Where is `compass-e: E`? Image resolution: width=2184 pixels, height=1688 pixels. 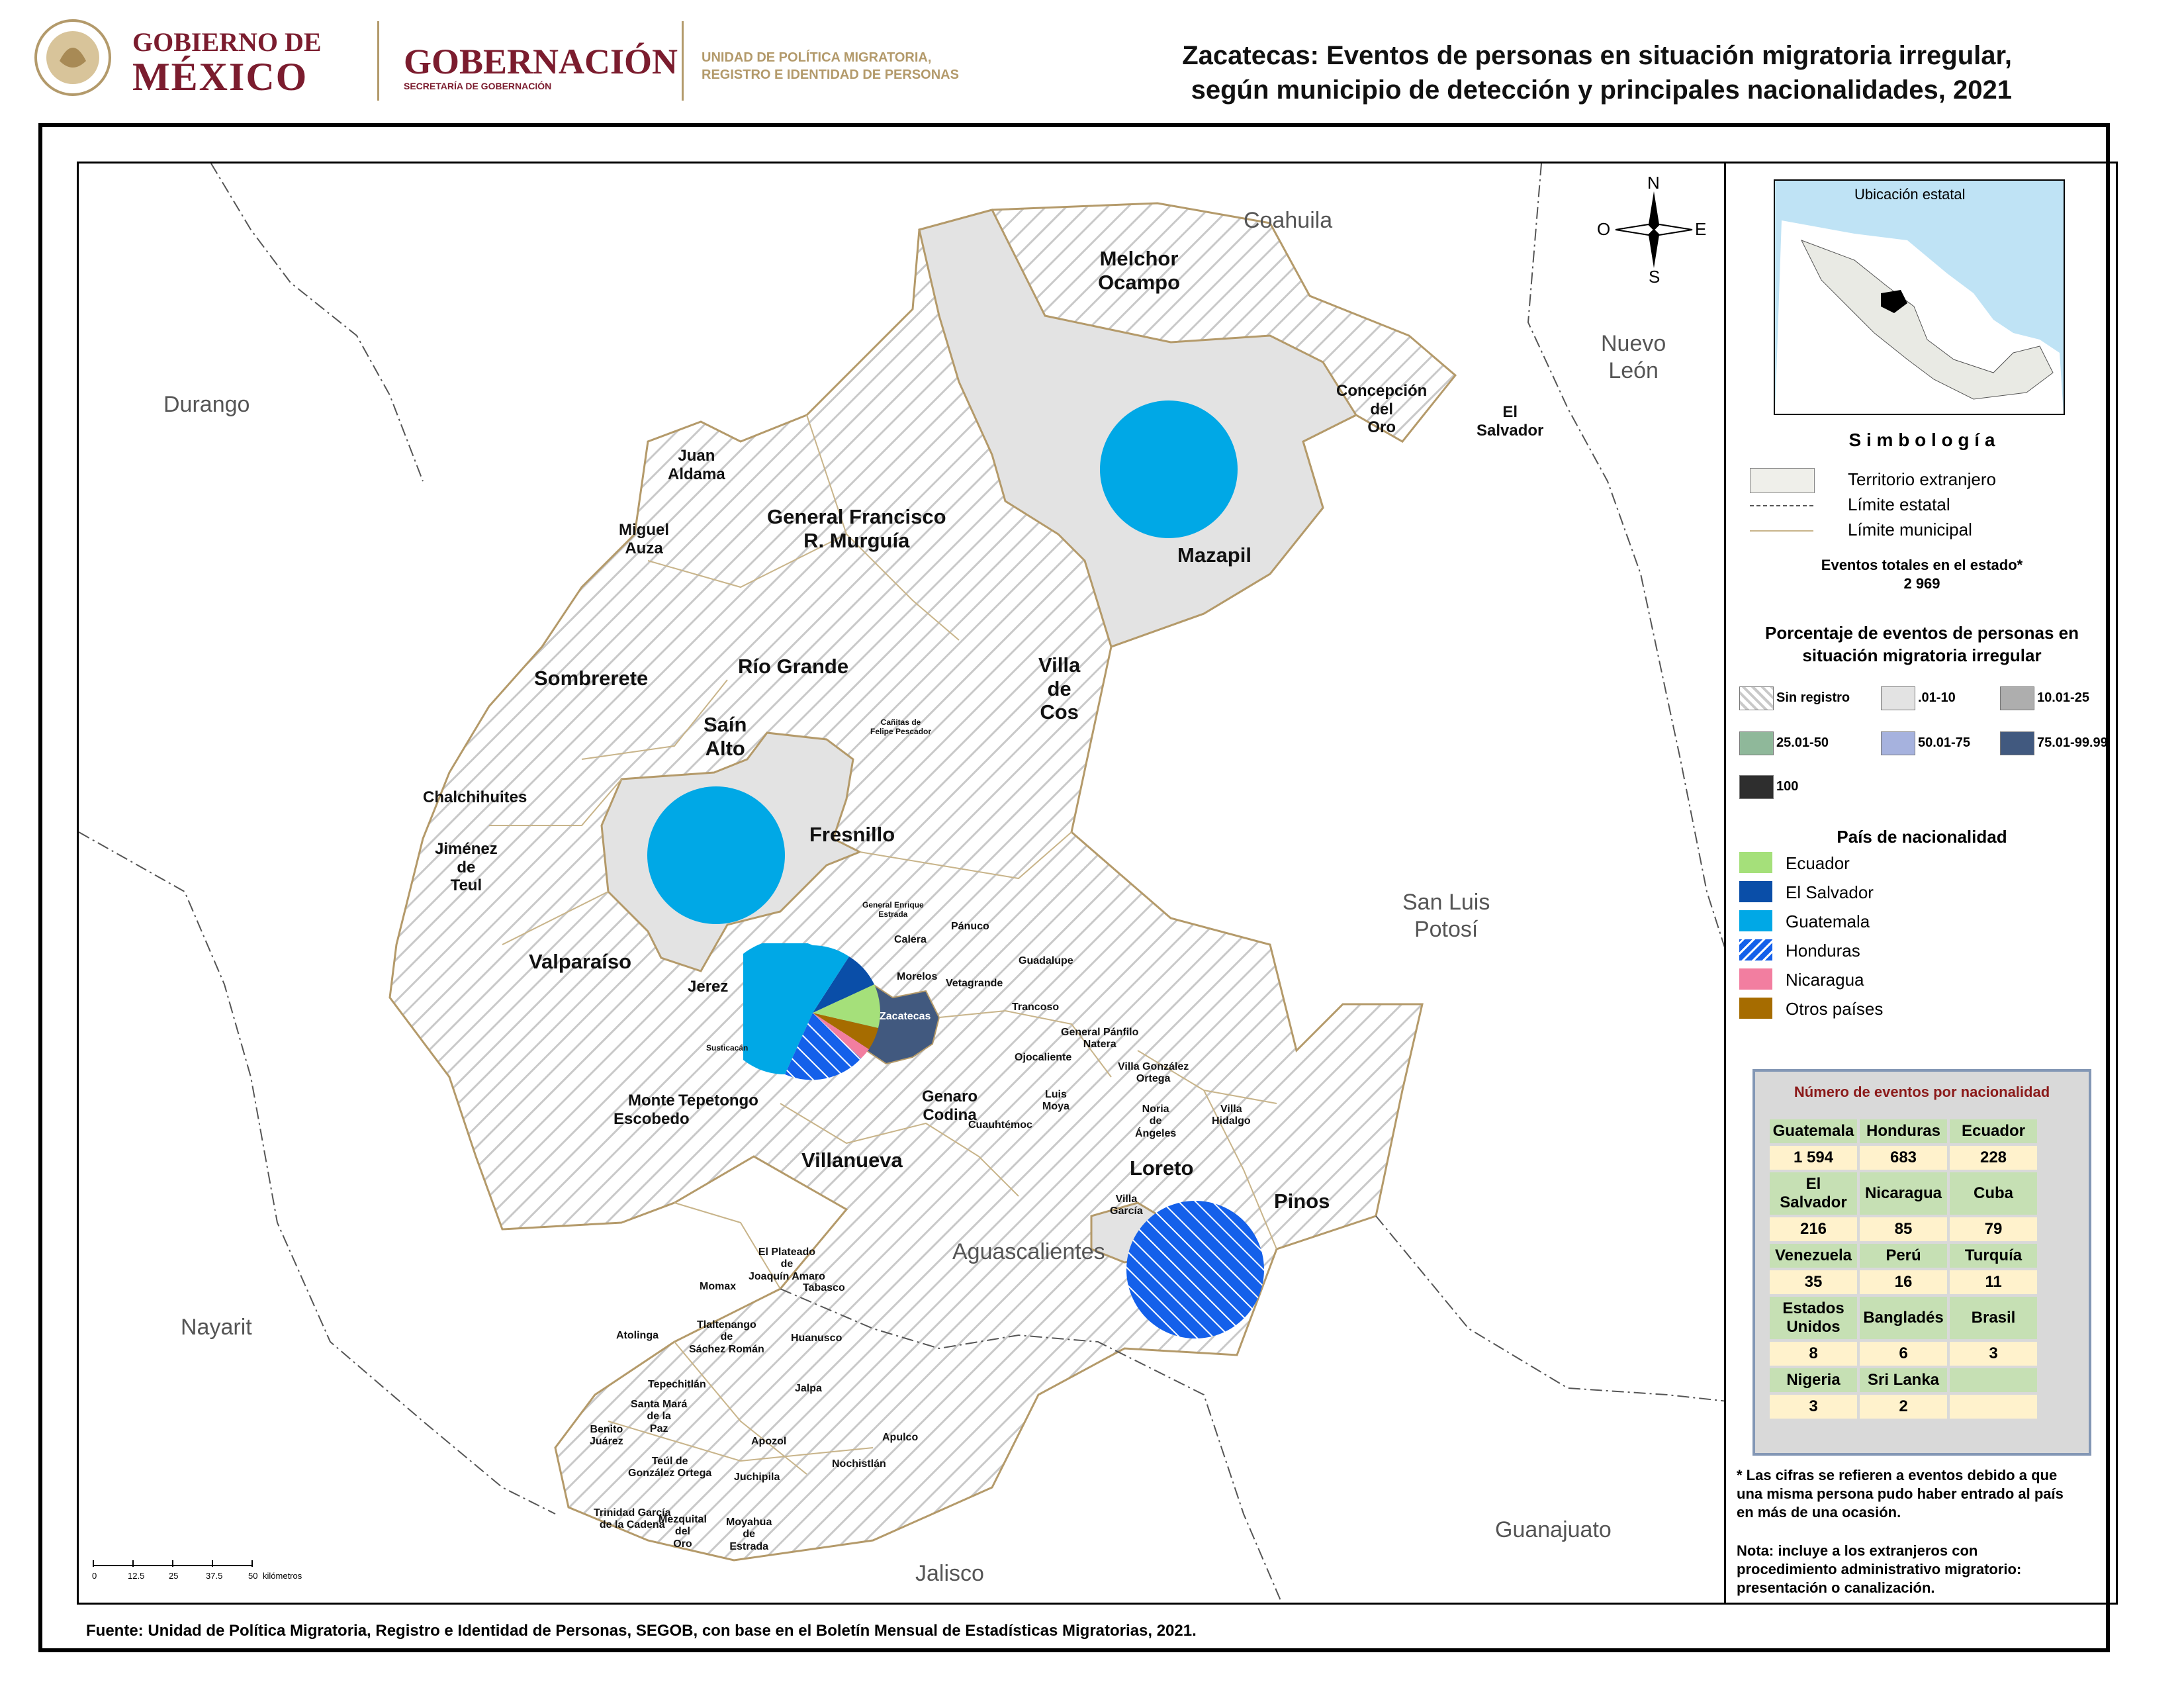 compass-e: E is located at coordinates (1701, 229).